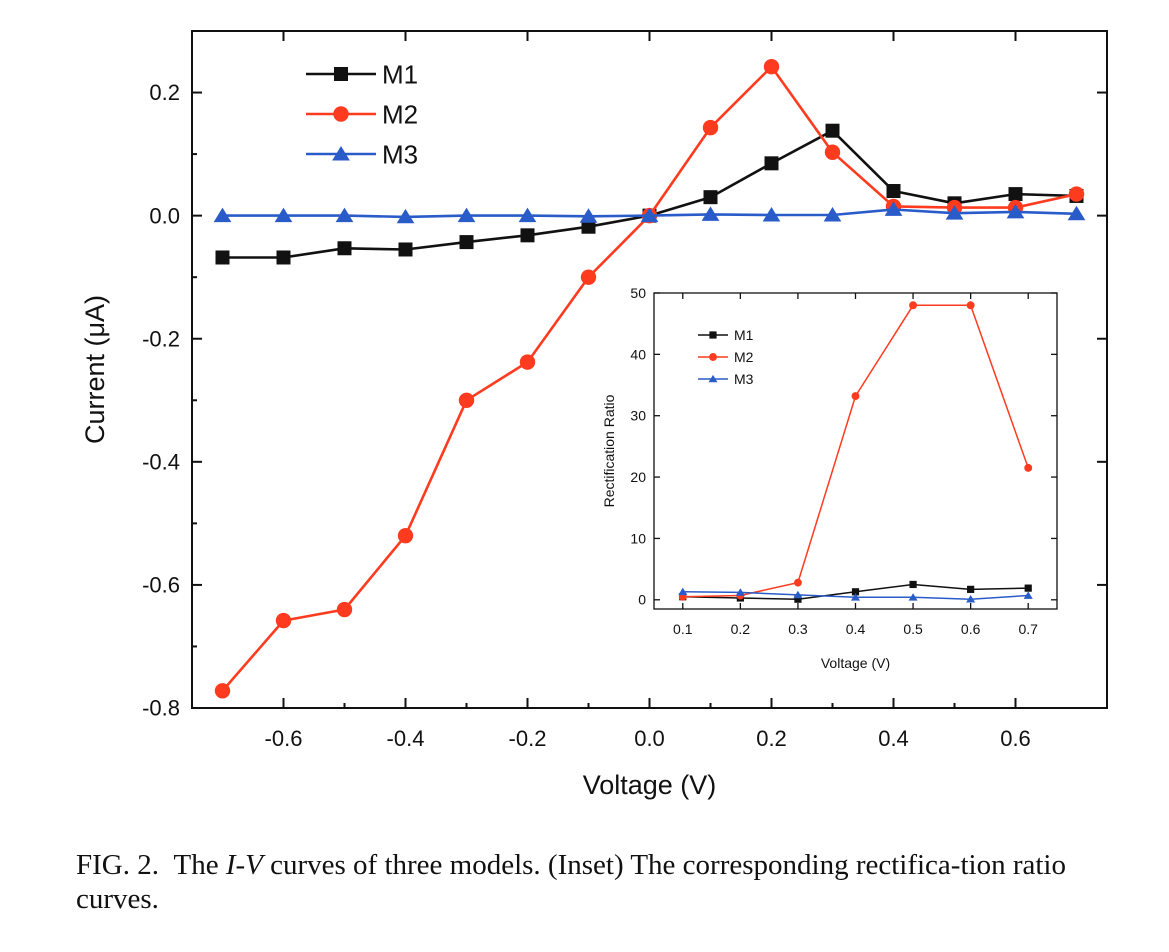 Image resolution: width=1169 pixels, height=952 pixels. Describe the element at coordinates (164, 215) in the screenshot. I see `main-ytick-label: 0.0` at that location.